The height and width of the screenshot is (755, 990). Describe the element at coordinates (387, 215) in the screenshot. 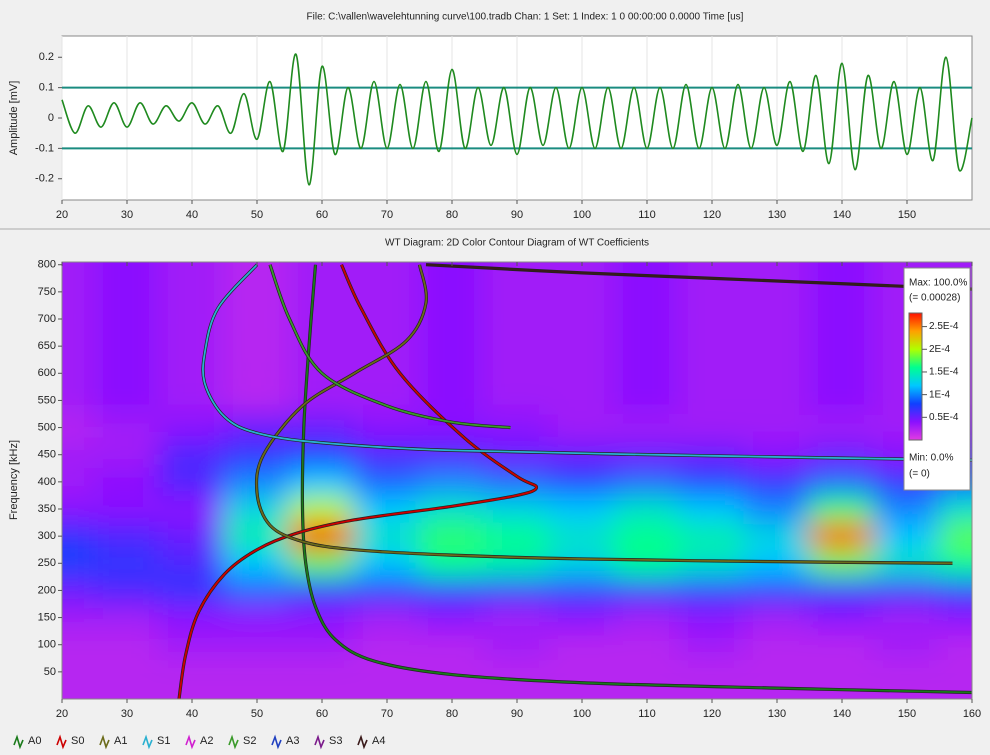

I see `x-tick-label: 70` at that location.